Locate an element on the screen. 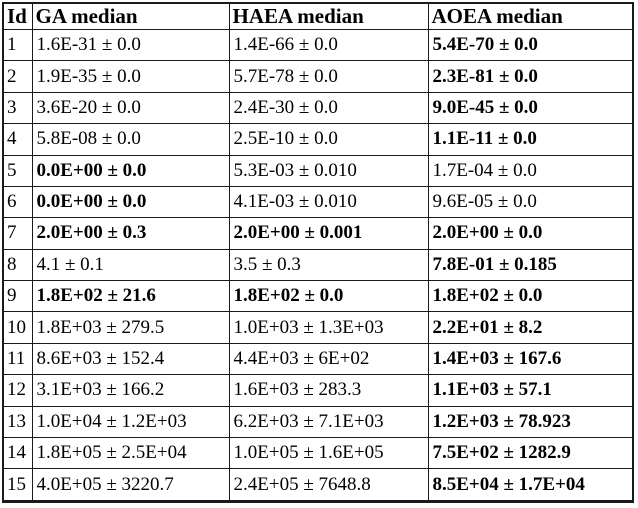 Image resolution: width=638 pixels, height=508 pixels. haea-median-cell: 5.7E-78 ± 0.0 is located at coordinates (328, 76).